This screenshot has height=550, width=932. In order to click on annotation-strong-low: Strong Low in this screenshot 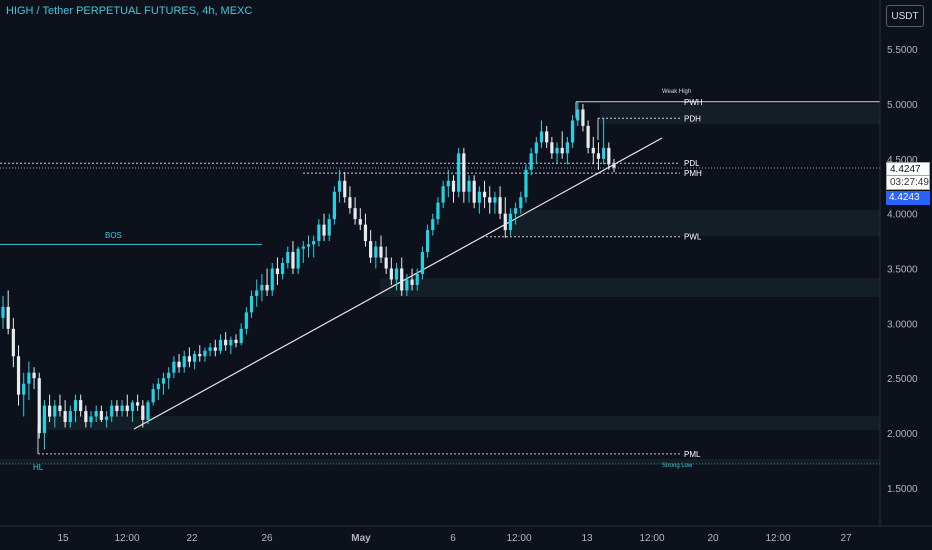, I will do `click(677, 466)`.